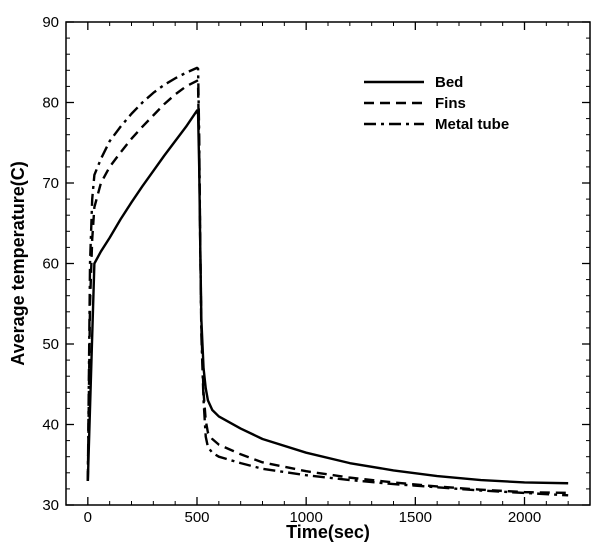  I want to click on y-tick-label: 60, so click(50, 264).